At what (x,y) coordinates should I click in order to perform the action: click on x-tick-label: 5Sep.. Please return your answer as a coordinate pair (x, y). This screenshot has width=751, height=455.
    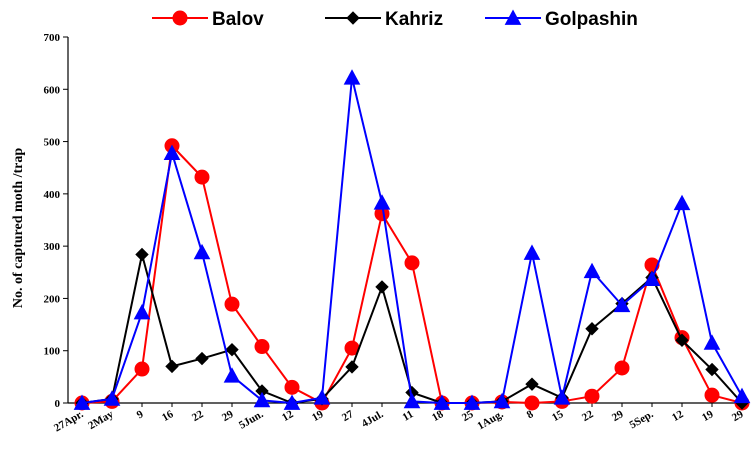
    Looking at the image, I should click on (642, 419).